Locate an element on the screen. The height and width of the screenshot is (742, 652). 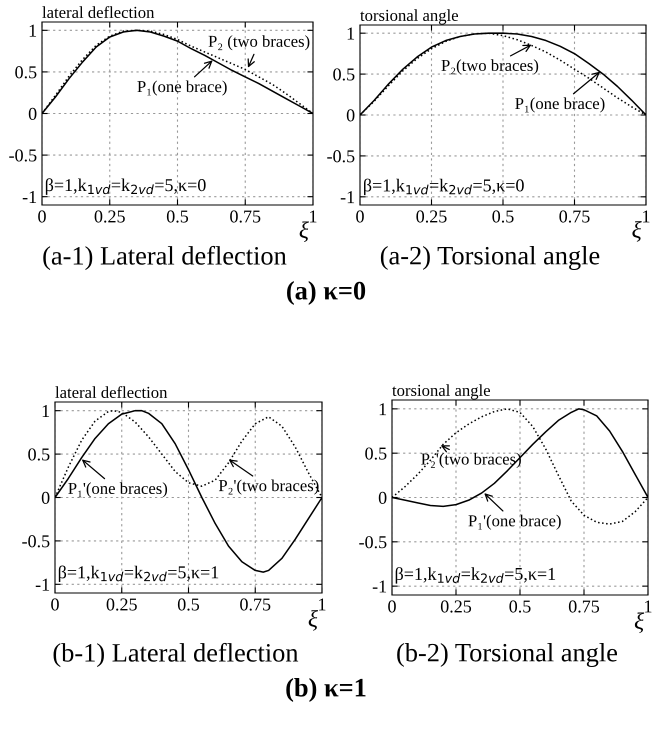
text: (b-1) Lateral deflection is located at coordinates (176, 655).